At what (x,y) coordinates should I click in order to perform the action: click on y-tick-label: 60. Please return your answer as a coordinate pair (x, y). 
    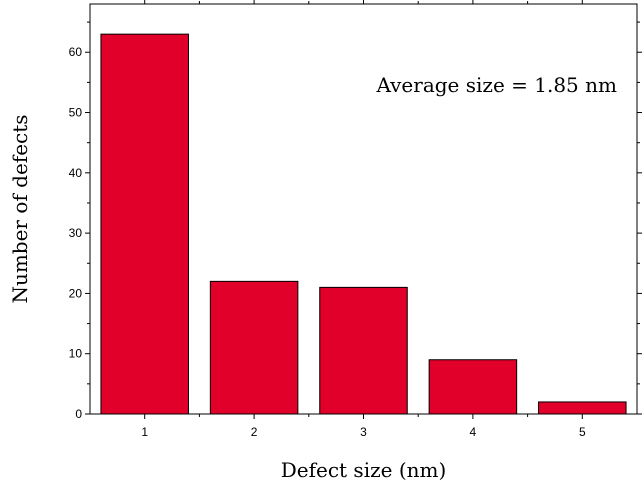
    Looking at the image, I should click on (76, 52).